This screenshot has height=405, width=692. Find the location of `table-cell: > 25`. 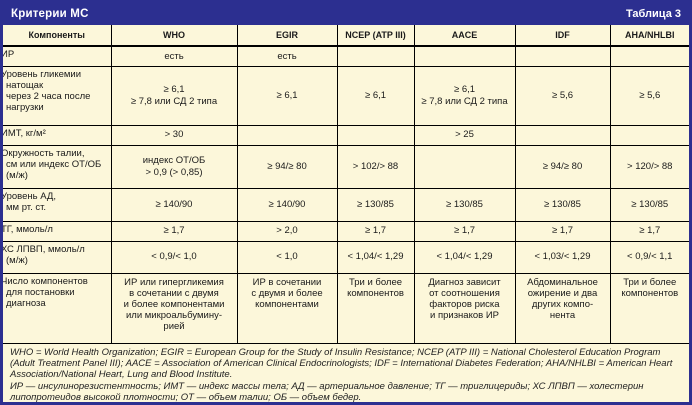

table-cell: > 25 is located at coordinates (464, 134).